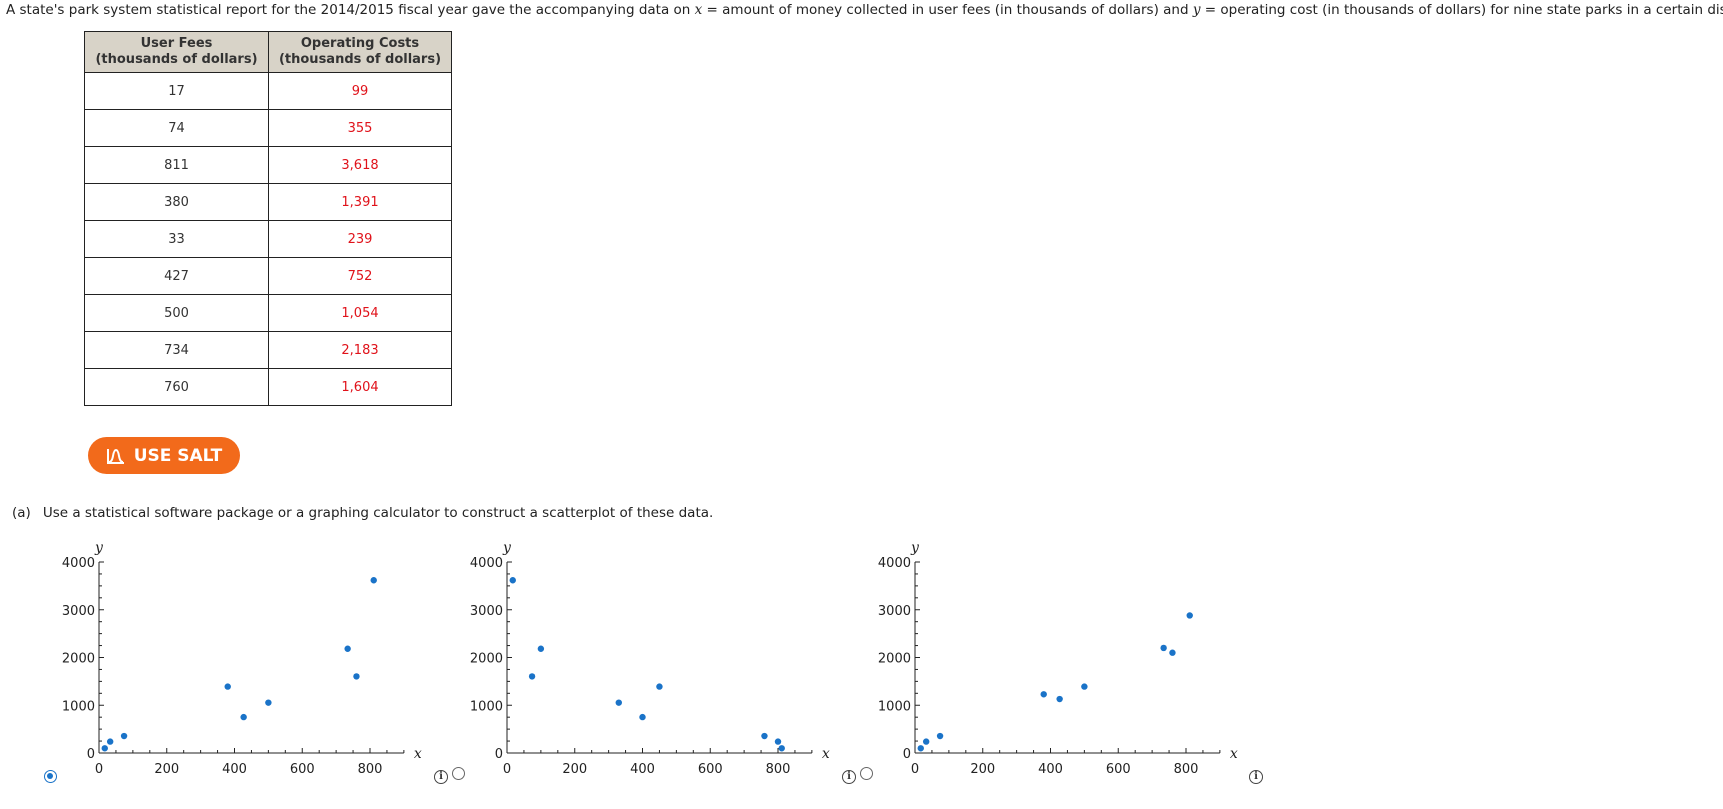  Describe the element at coordinates (176, 165) in the screenshot. I see `user-fee-cell: 811` at that location.